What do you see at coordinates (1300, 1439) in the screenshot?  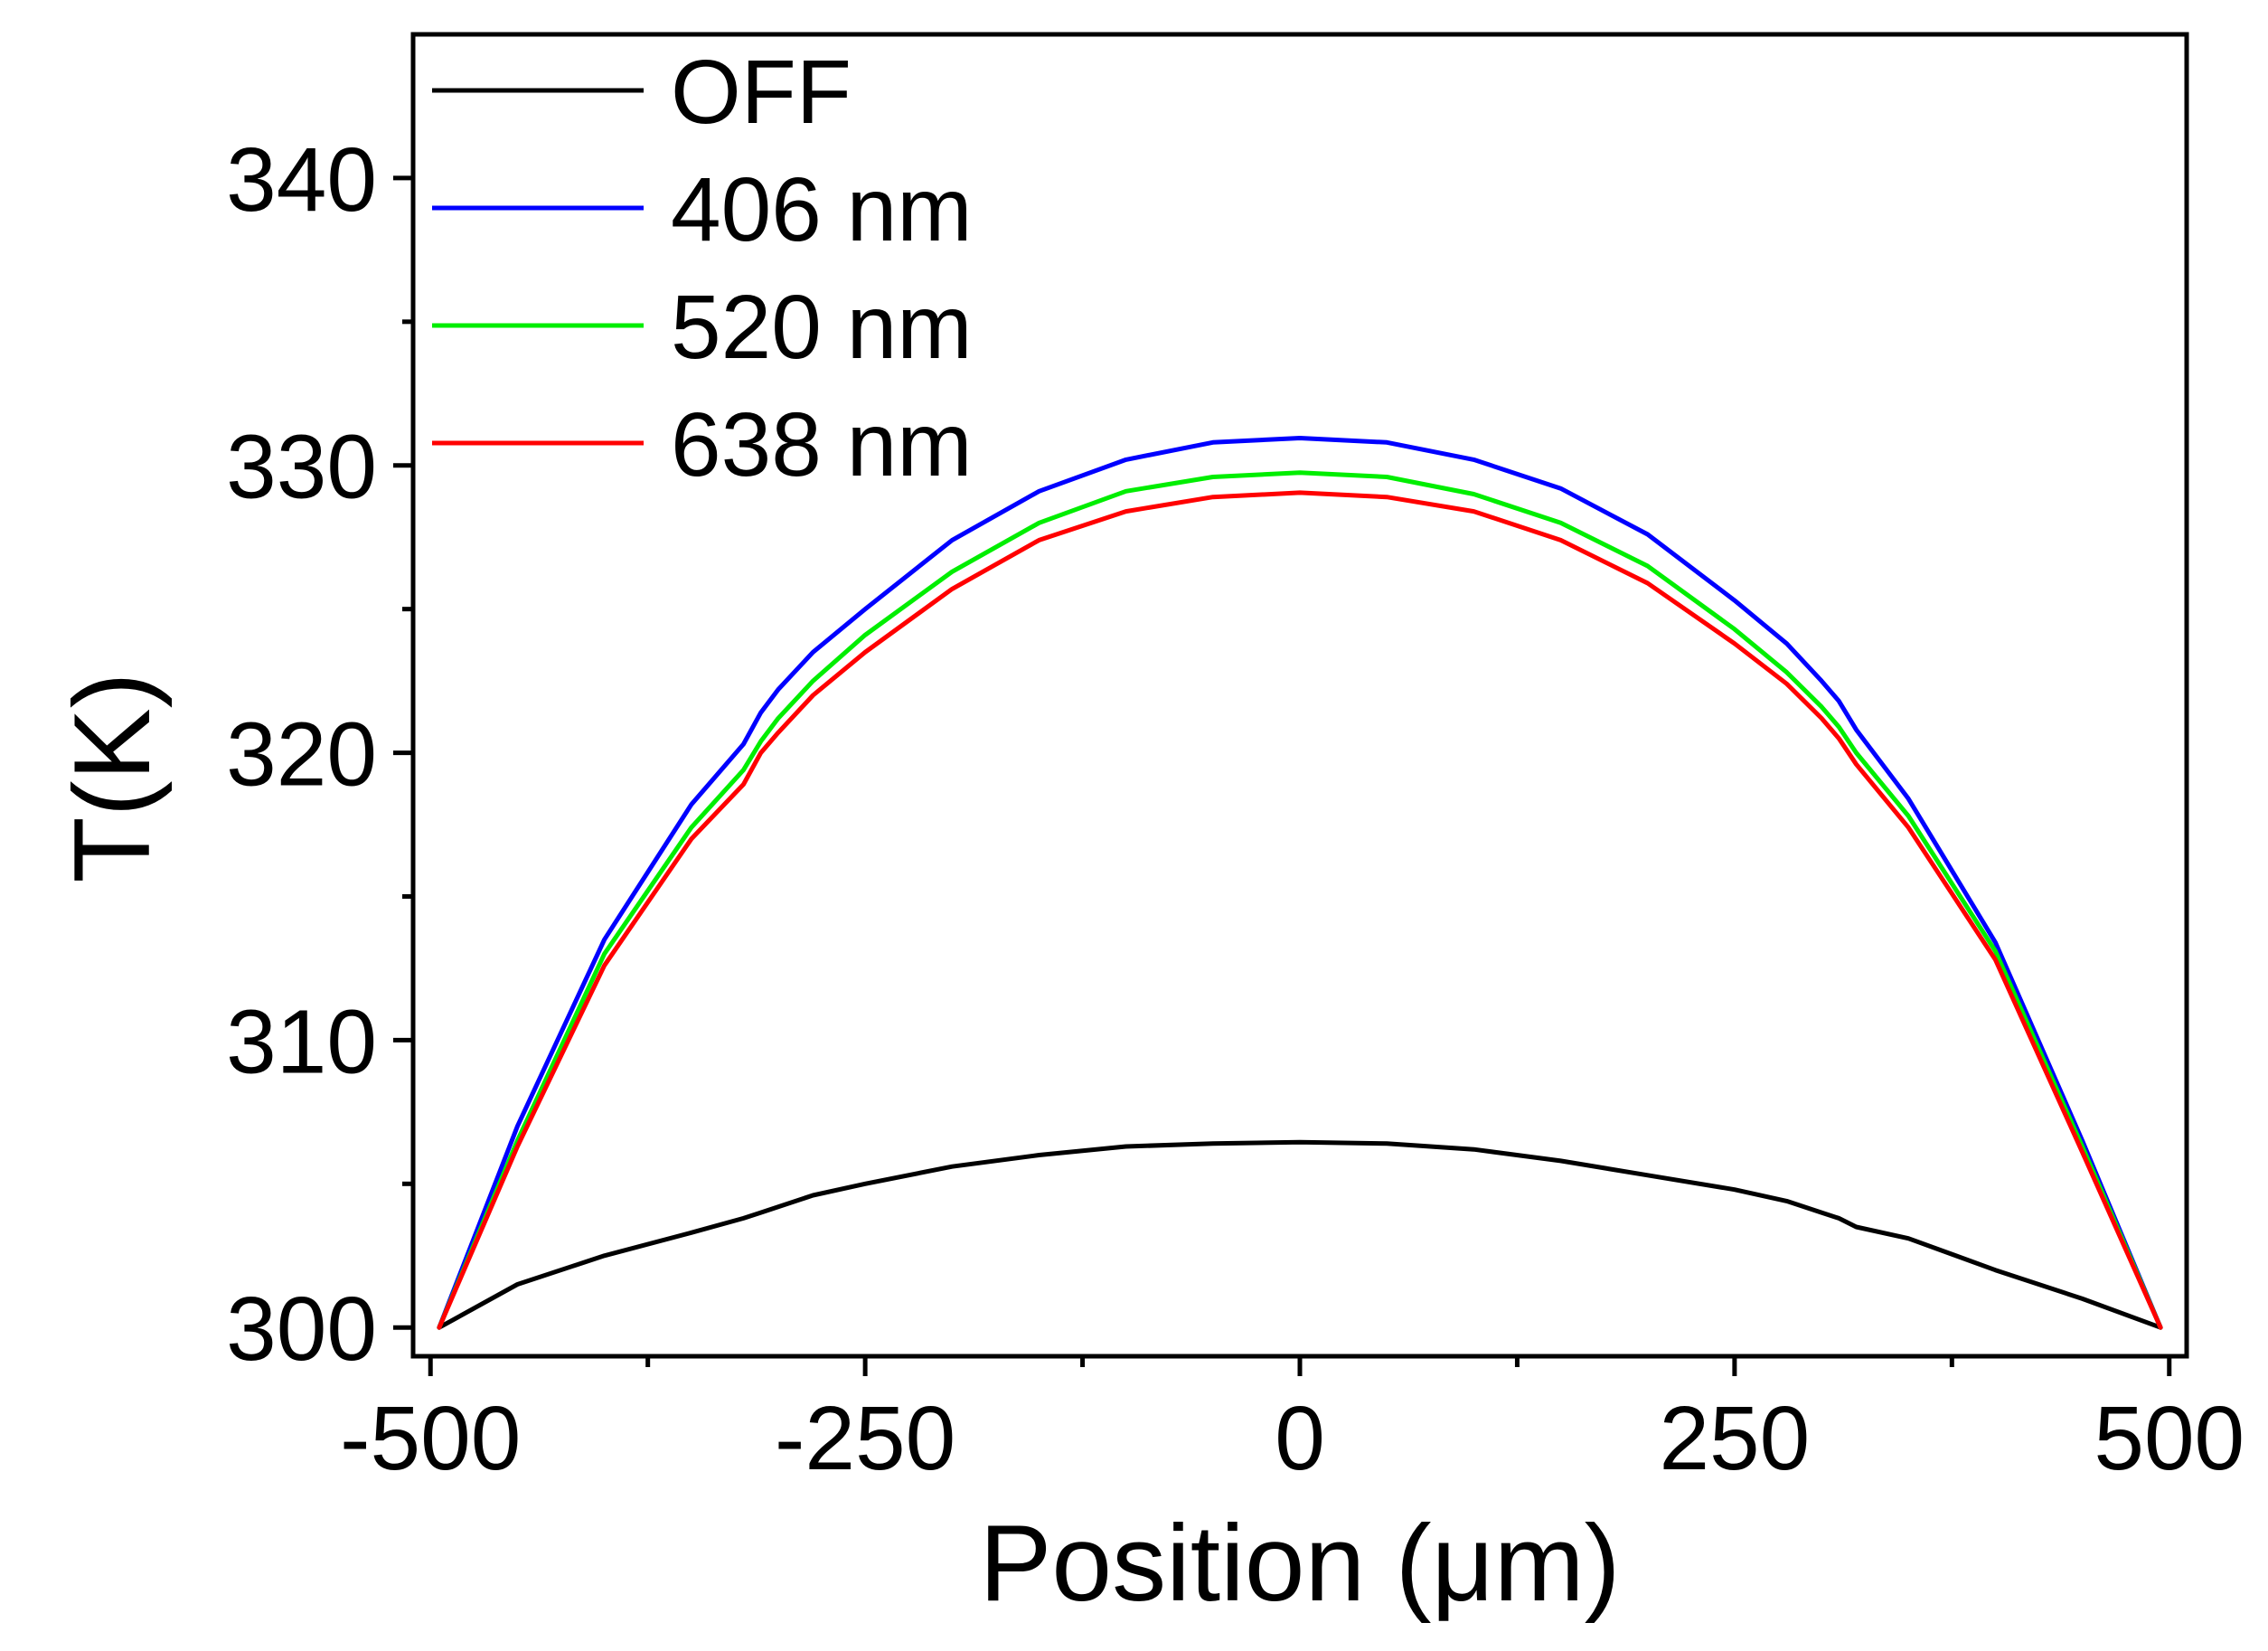 I see `x-tick-label: 0` at bounding box center [1300, 1439].